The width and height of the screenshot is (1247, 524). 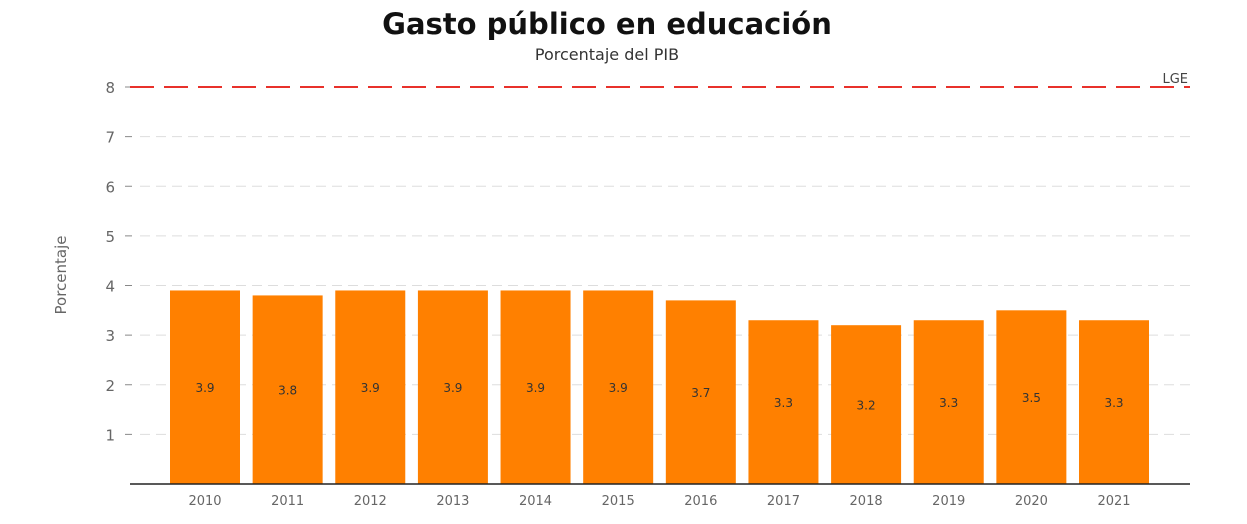 What do you see at coordinates (700, 501) in the screenshot?
I see `x-tick-label-2016: 2016` at bounding box center [700, 501].